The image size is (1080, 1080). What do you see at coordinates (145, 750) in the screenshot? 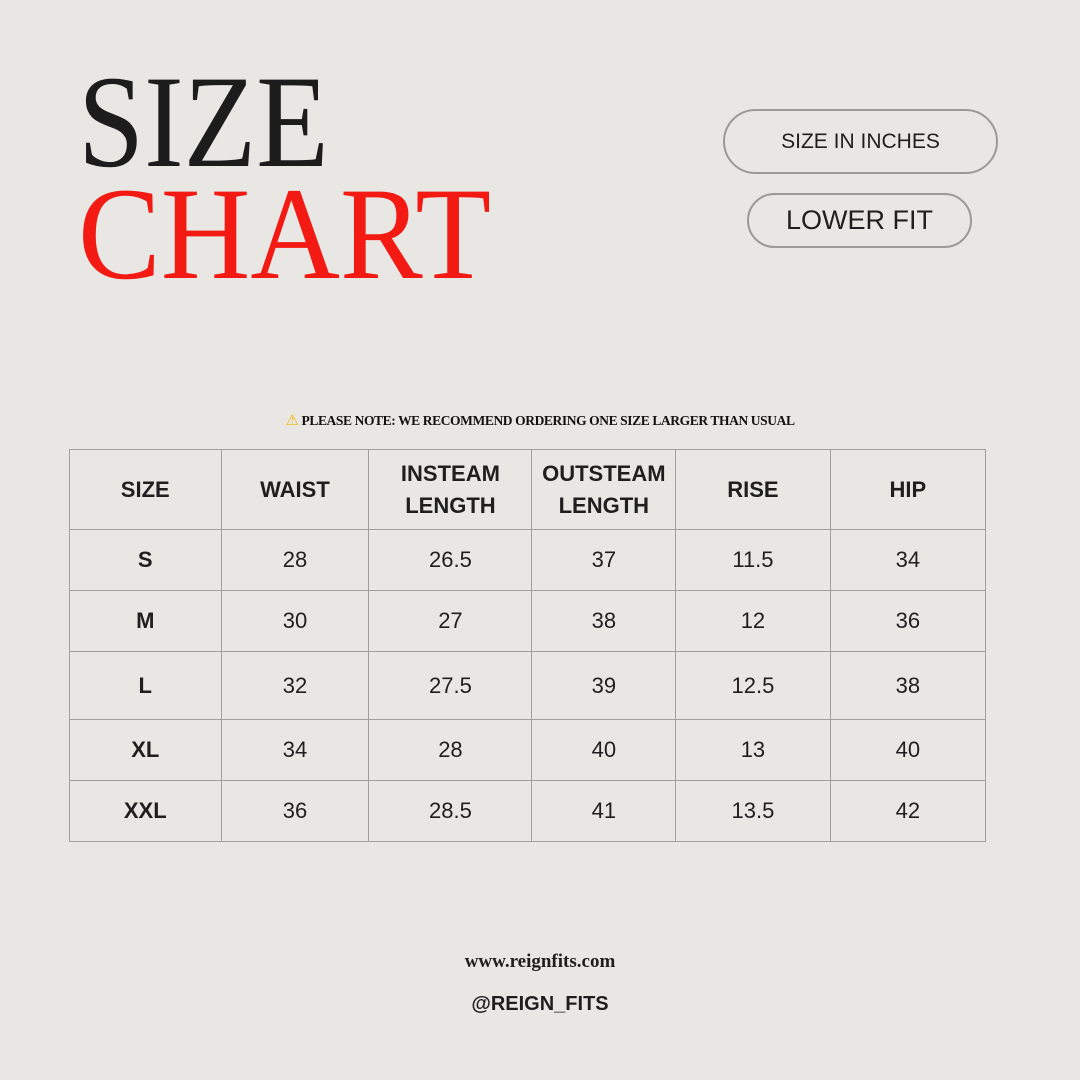
I see `size-cell: XL` at bounding box center [145, 750].